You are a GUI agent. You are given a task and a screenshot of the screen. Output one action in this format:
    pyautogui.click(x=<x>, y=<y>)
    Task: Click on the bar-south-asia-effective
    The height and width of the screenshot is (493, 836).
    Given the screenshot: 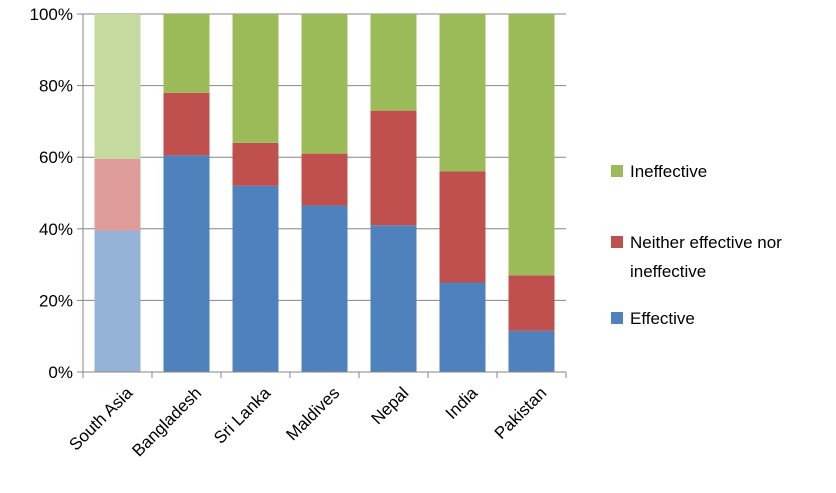 What is the action you would take?
    pyautogui.click(x=117, y=301)
    